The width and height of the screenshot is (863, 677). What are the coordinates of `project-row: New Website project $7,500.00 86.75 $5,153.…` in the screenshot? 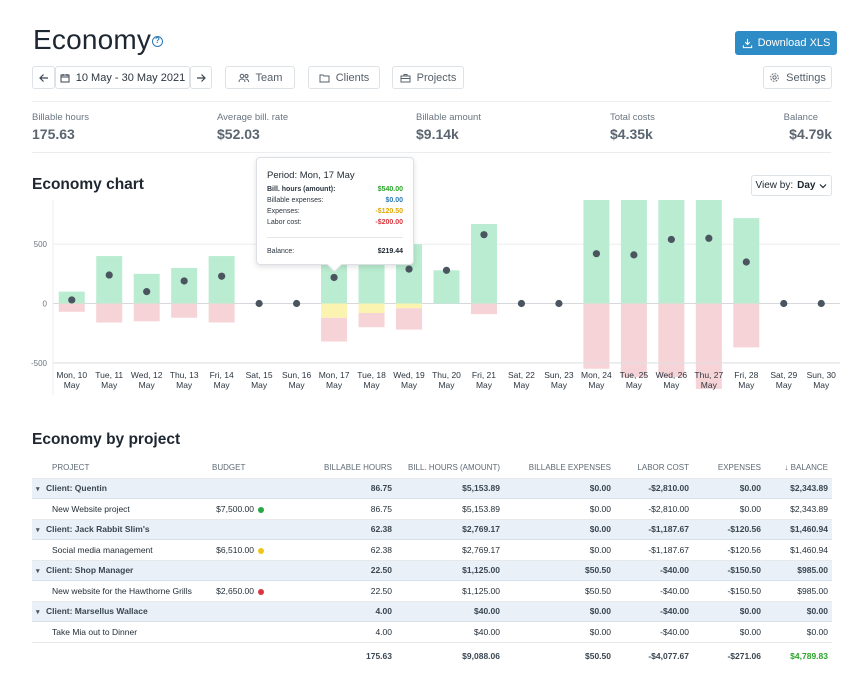 It's located at (432, 509).